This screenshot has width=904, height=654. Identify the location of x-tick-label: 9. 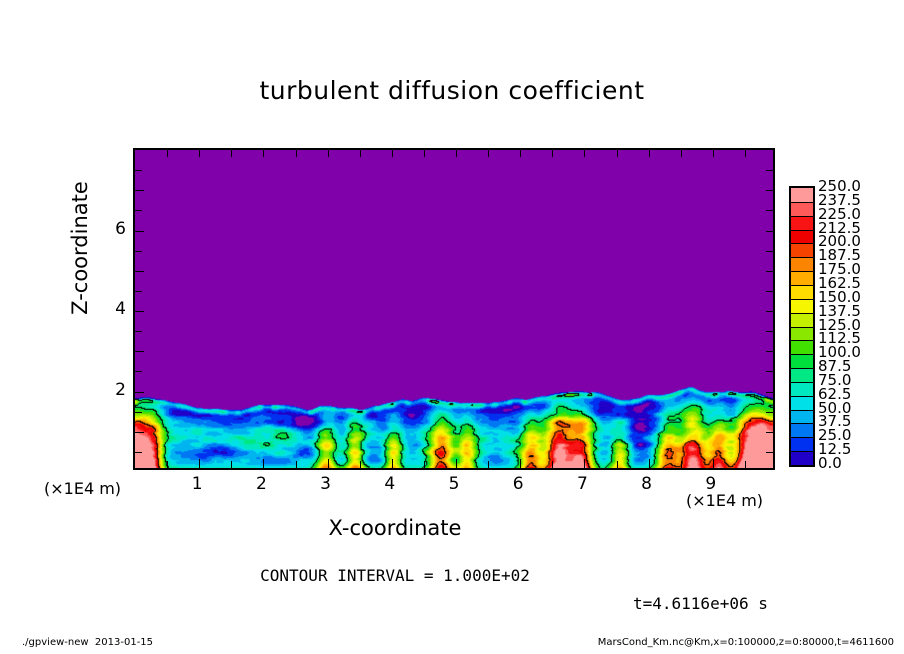
(711, 484).